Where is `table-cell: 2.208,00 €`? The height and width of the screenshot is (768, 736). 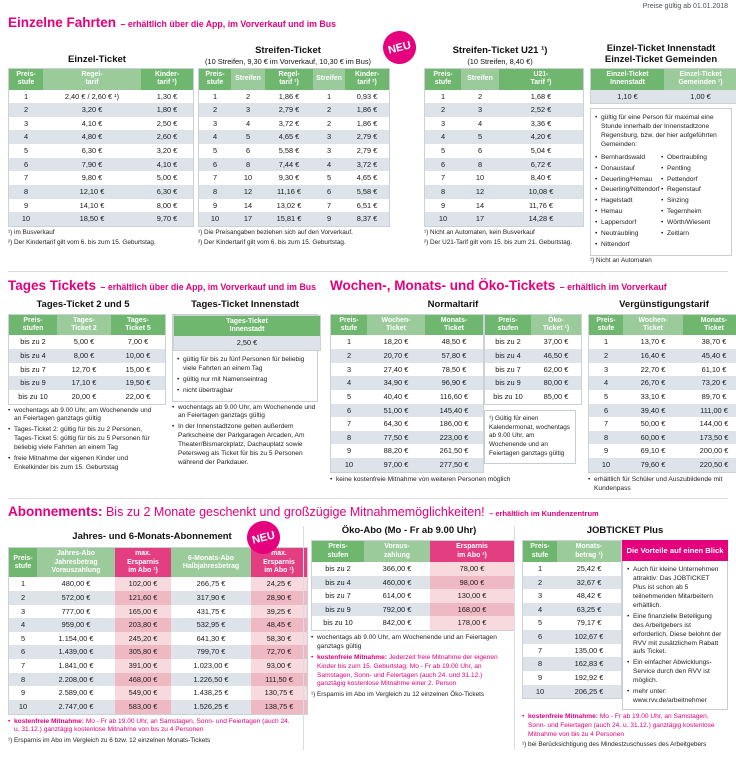 table-cell: 2.208,00 € is located at coordinates (76, 679).